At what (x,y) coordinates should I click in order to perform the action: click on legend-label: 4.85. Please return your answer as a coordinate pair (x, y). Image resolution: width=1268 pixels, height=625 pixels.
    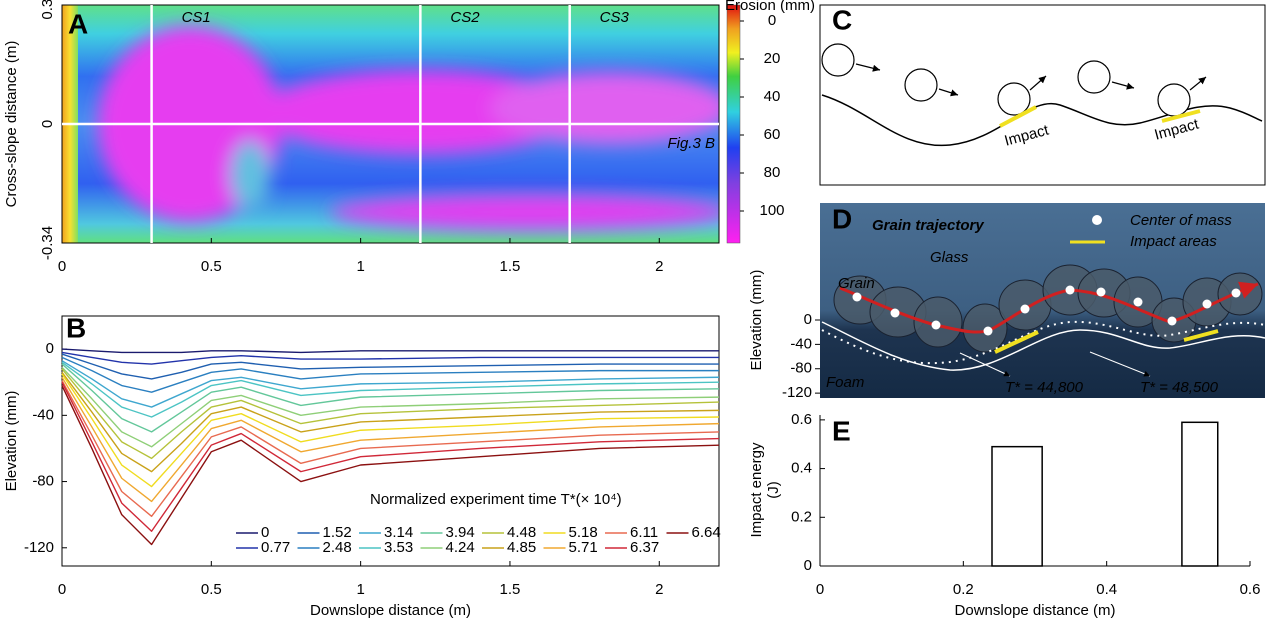
    Looking at the image, I should click on (521, 547).